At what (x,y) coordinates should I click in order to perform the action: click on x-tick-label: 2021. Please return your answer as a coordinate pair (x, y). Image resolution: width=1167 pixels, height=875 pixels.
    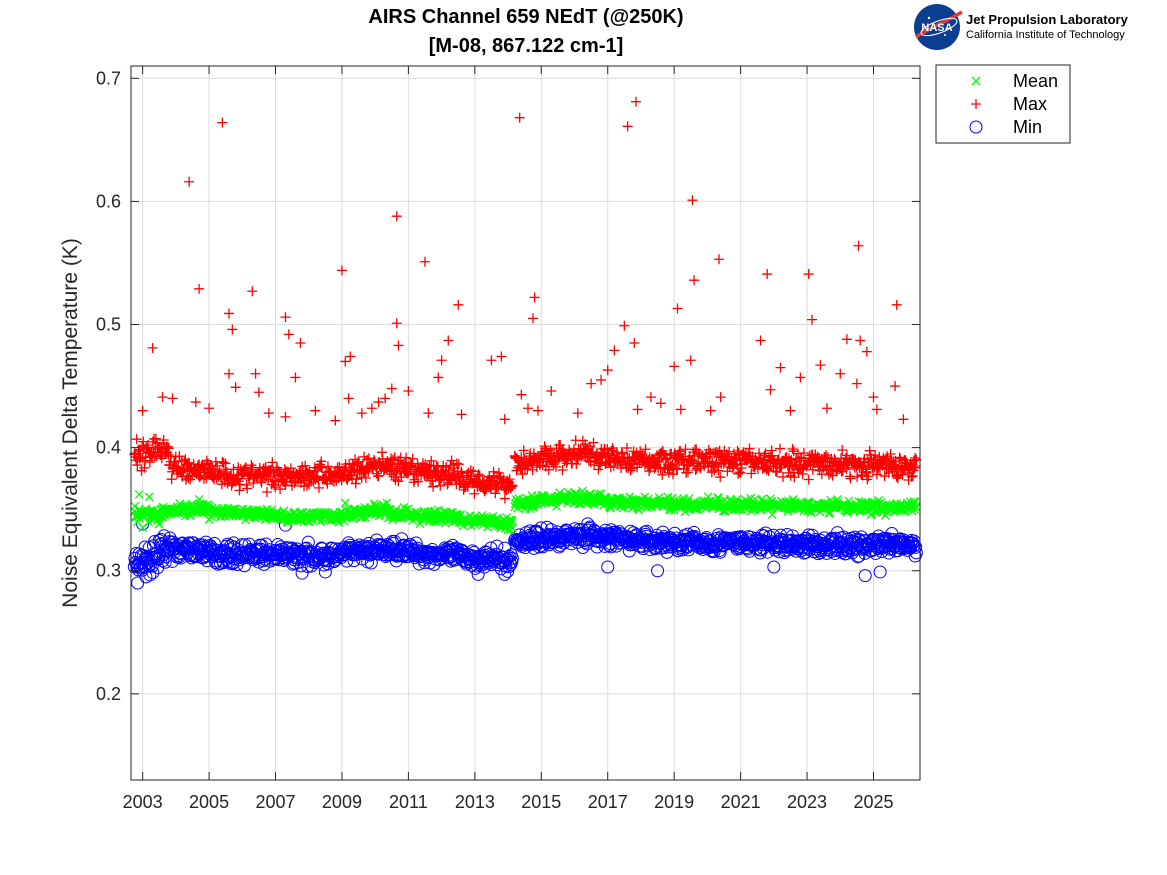
    Looking at the image, I should click on (741, 802).